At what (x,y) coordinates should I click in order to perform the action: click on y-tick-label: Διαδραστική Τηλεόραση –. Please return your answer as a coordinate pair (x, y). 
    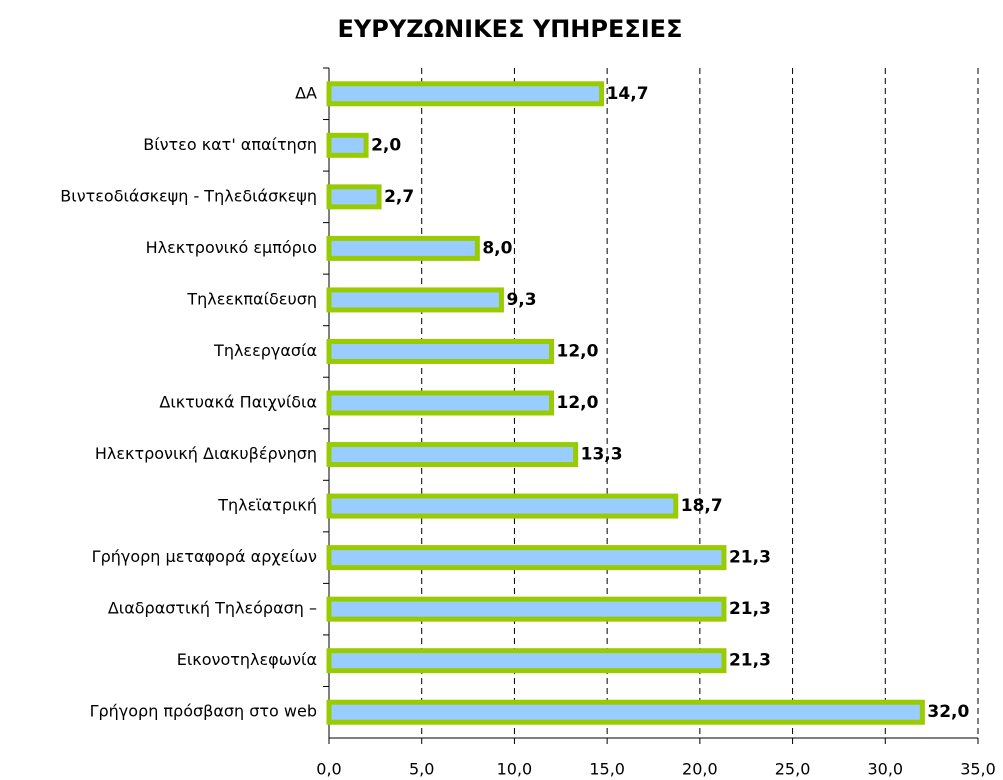
    Looking at the image, I should click on (212, 608).